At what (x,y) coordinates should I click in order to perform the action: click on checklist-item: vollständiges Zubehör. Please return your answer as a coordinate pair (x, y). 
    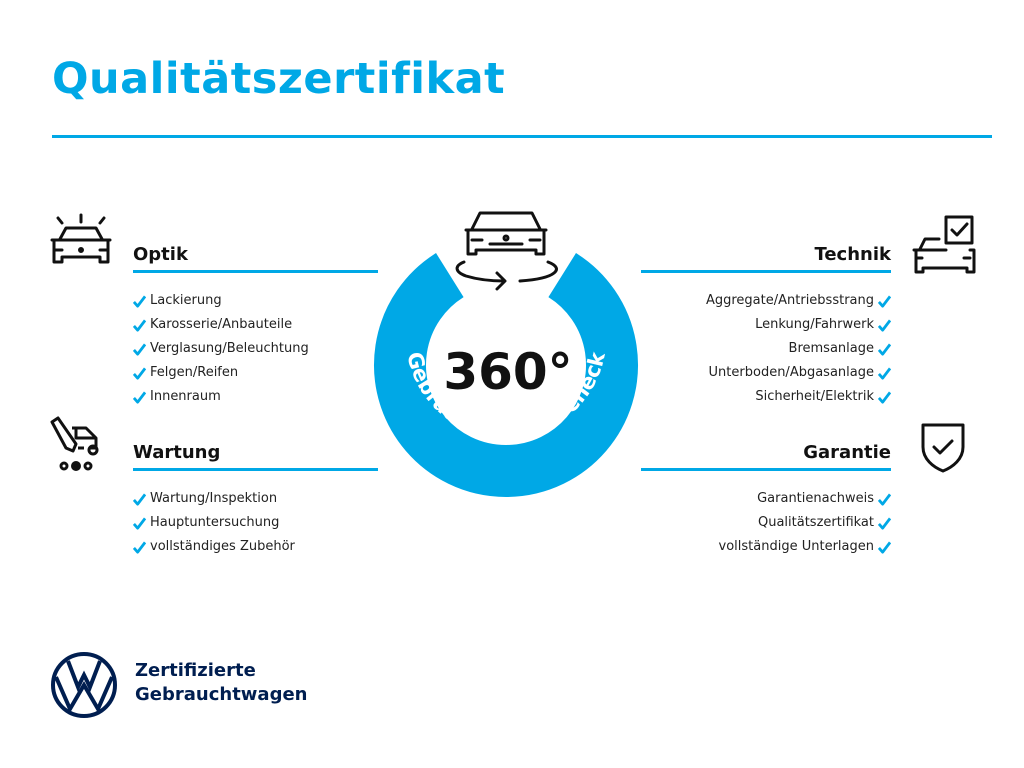
    Looking at the image, I should click on (255, 547).